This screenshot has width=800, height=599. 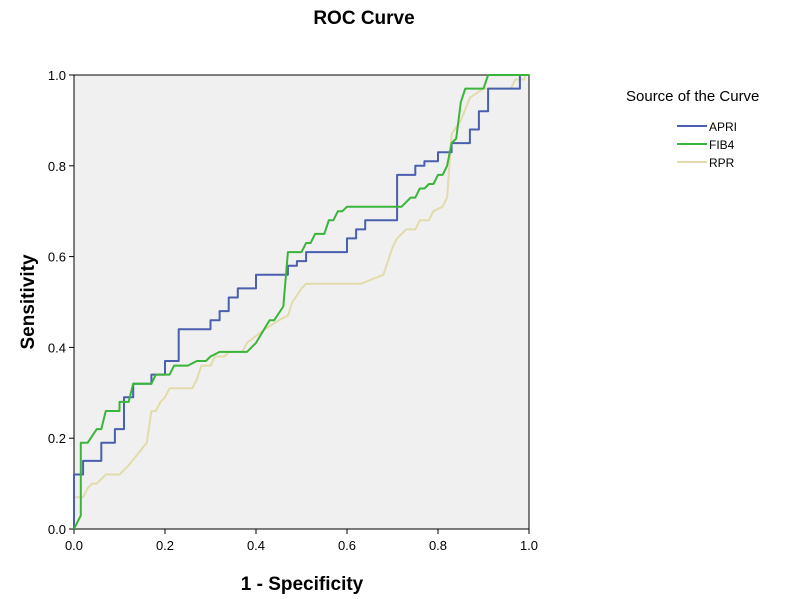 I want to click on x-axis-title: 1 - Specificity, so click(x=302, y=584).